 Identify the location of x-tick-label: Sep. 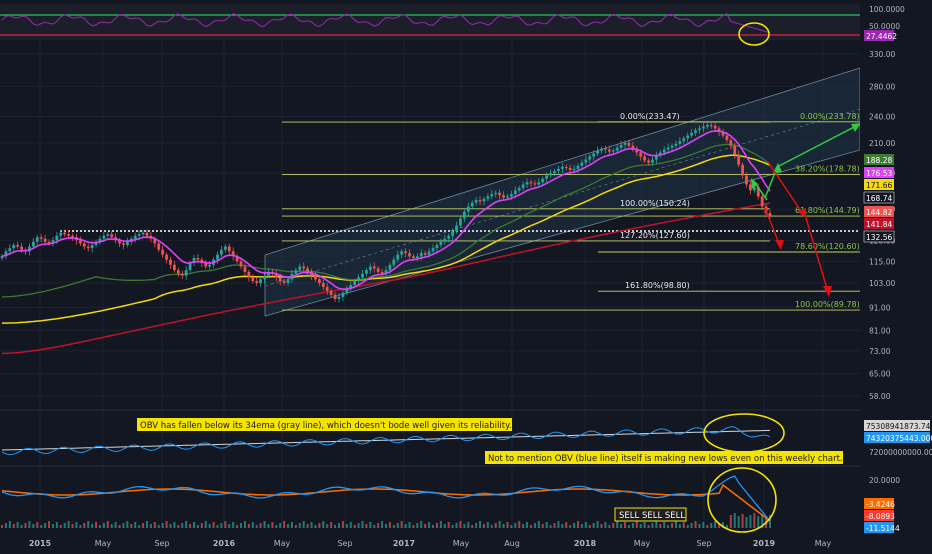
(161, 543).